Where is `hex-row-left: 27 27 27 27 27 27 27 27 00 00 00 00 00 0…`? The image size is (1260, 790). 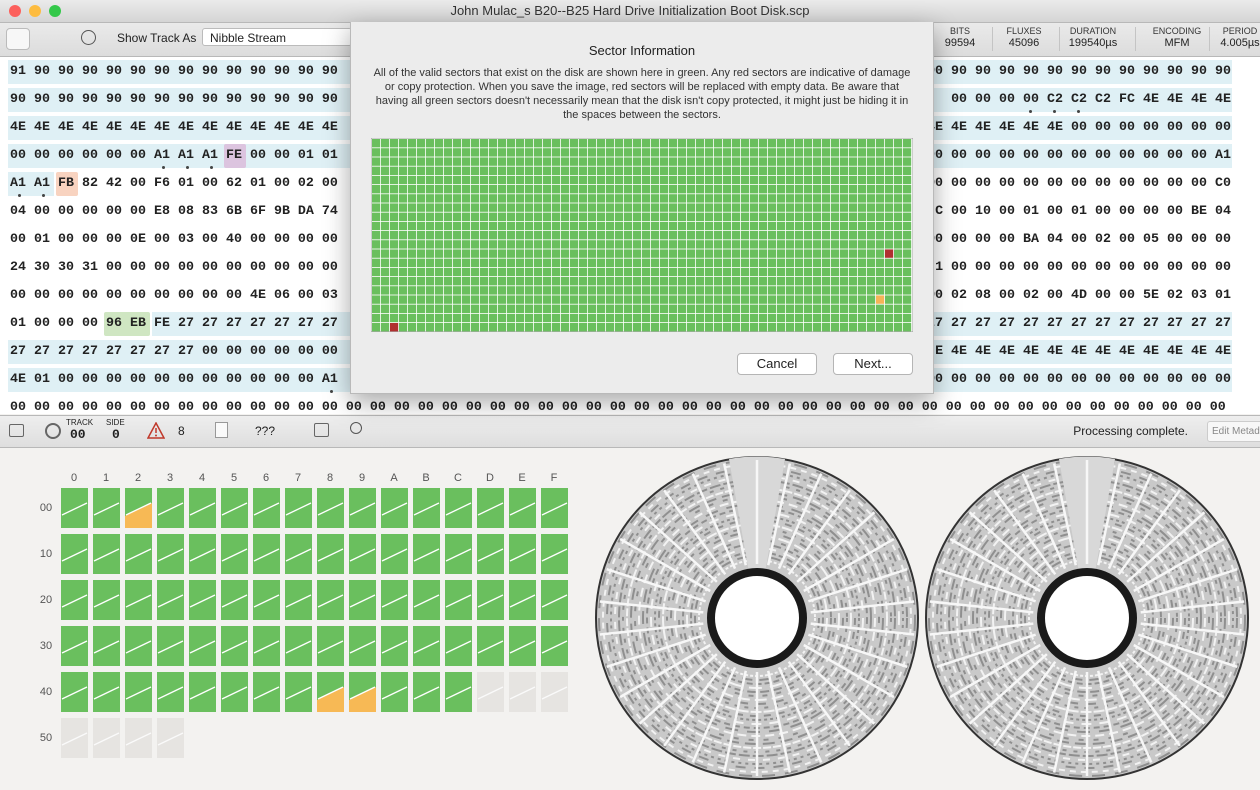 hex-row-left: 27 27 27 27 27 27 27 27 00 00 00 00 00 0… is located at coordinates (174, 351).